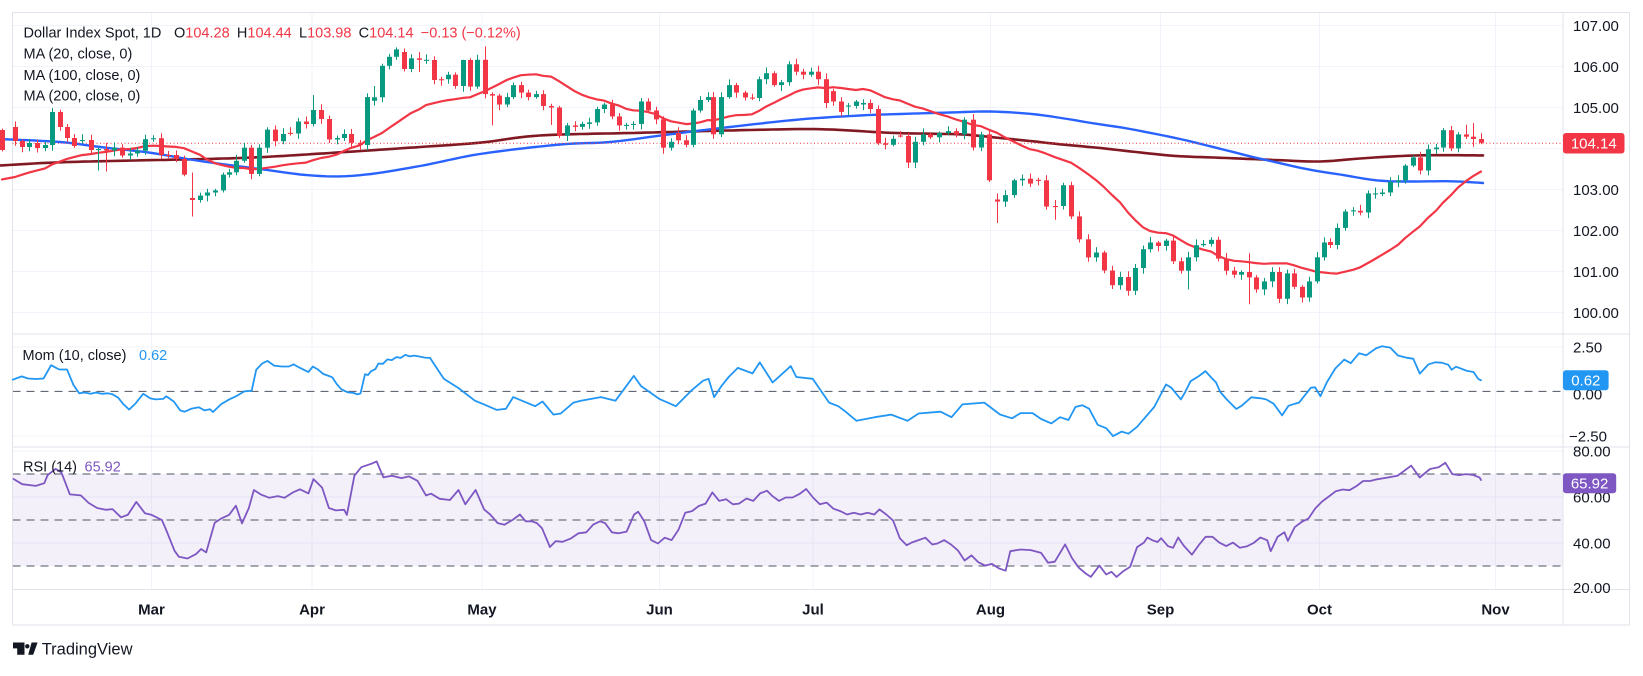  I want to click on svg-text: 40.00, so click(1592, 544).